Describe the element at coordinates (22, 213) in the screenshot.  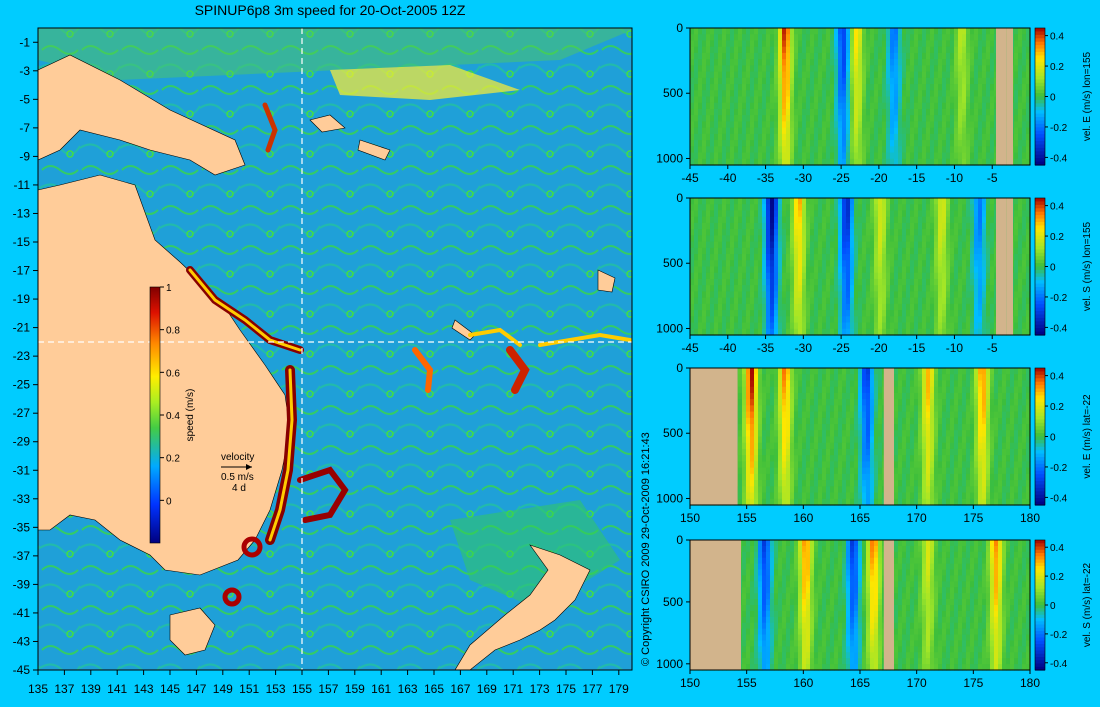
I see `map-y-tick-label: -13` at that location.